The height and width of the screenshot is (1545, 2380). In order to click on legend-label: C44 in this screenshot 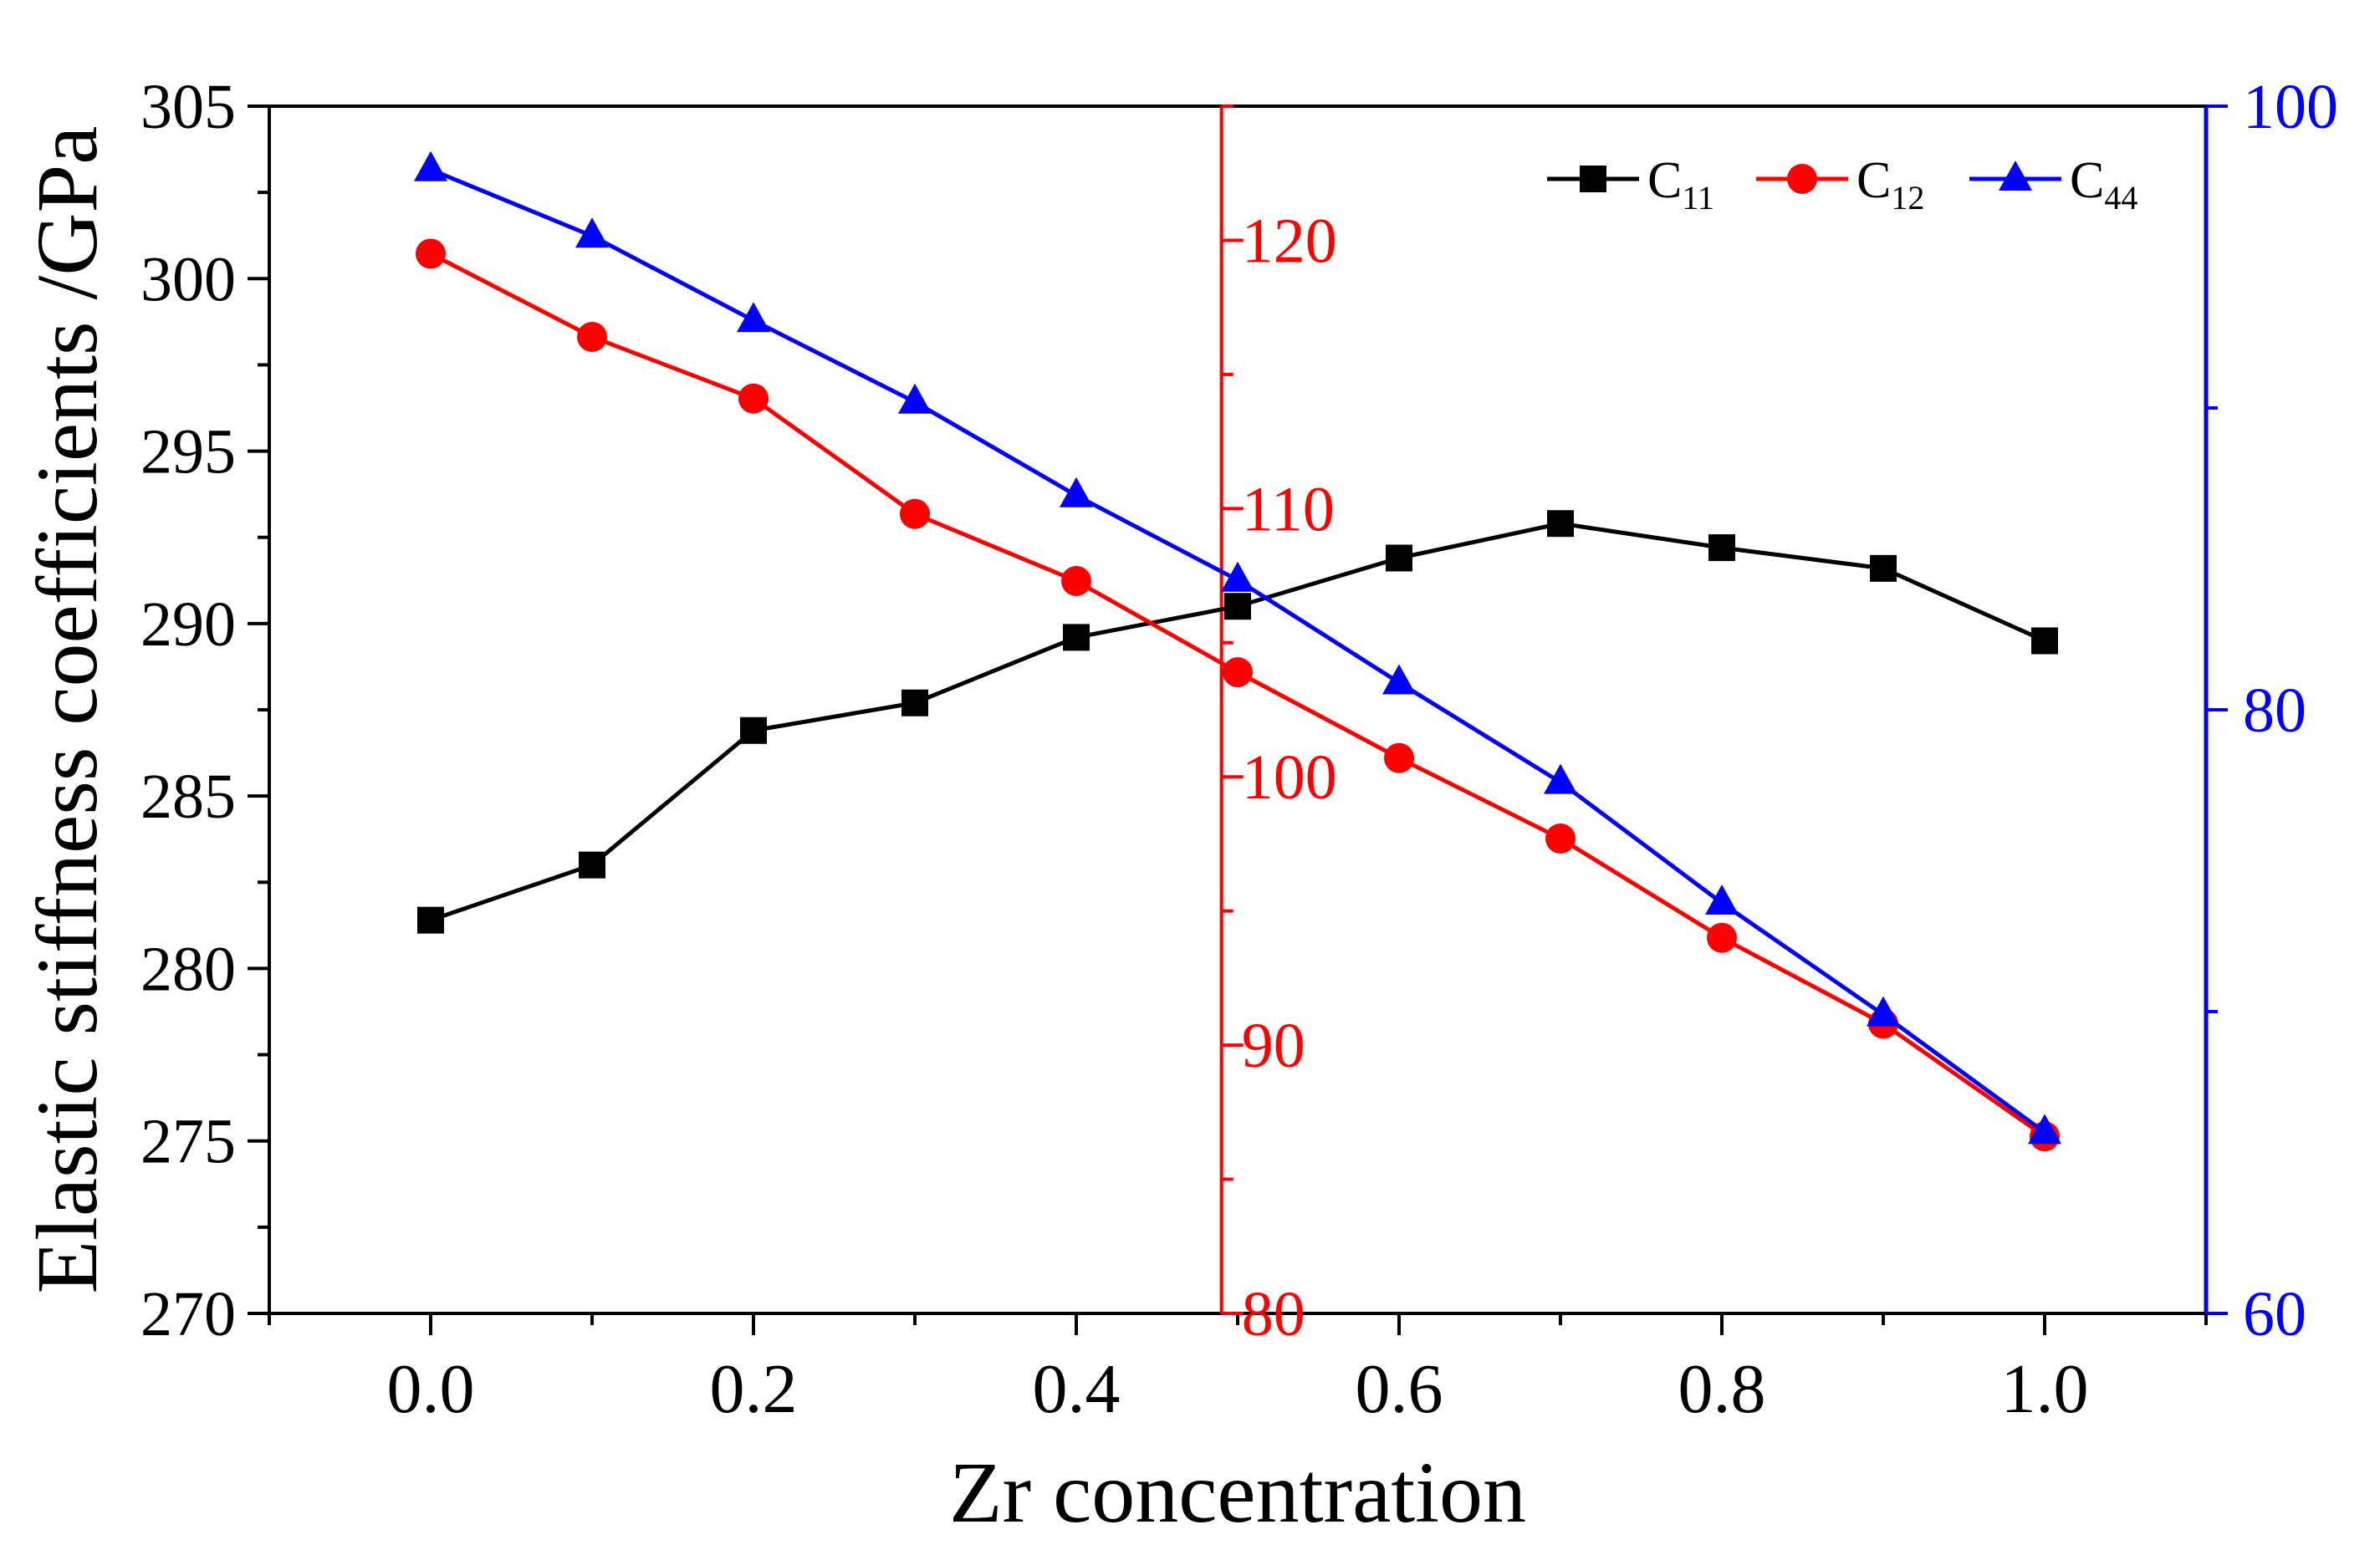, I will do `click(2103, 184)`.